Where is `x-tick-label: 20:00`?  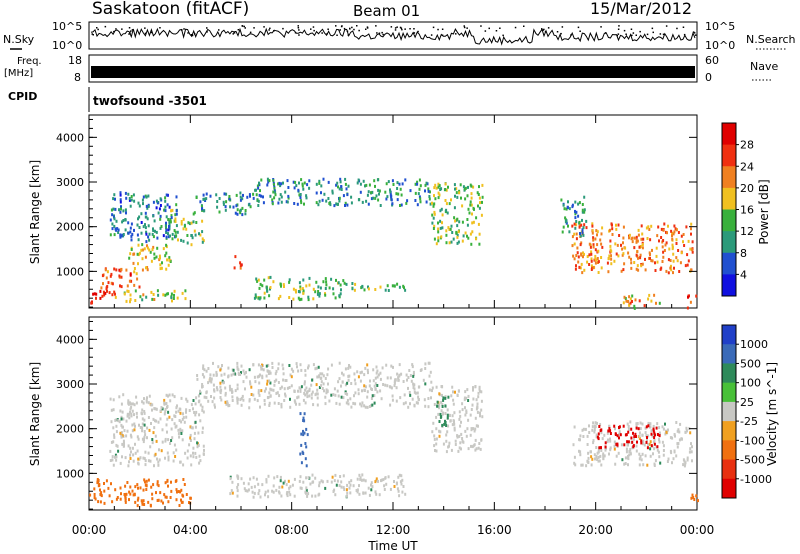
x-tick-label: 20:00 is located at coordinates (595, 530).